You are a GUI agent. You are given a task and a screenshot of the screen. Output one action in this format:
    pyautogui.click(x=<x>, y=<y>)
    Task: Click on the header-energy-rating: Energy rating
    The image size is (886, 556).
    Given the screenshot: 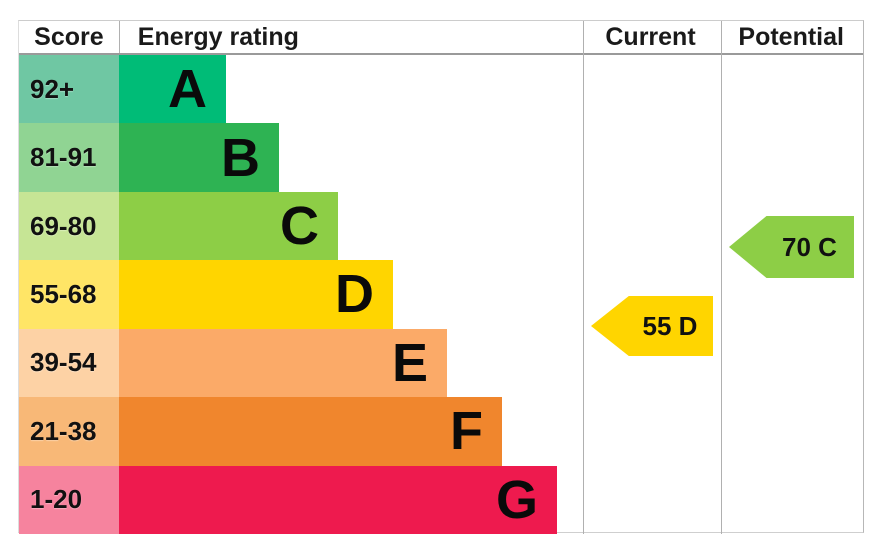 What is the action you would take?
    pyautogui.click(x=350, y=37)
    